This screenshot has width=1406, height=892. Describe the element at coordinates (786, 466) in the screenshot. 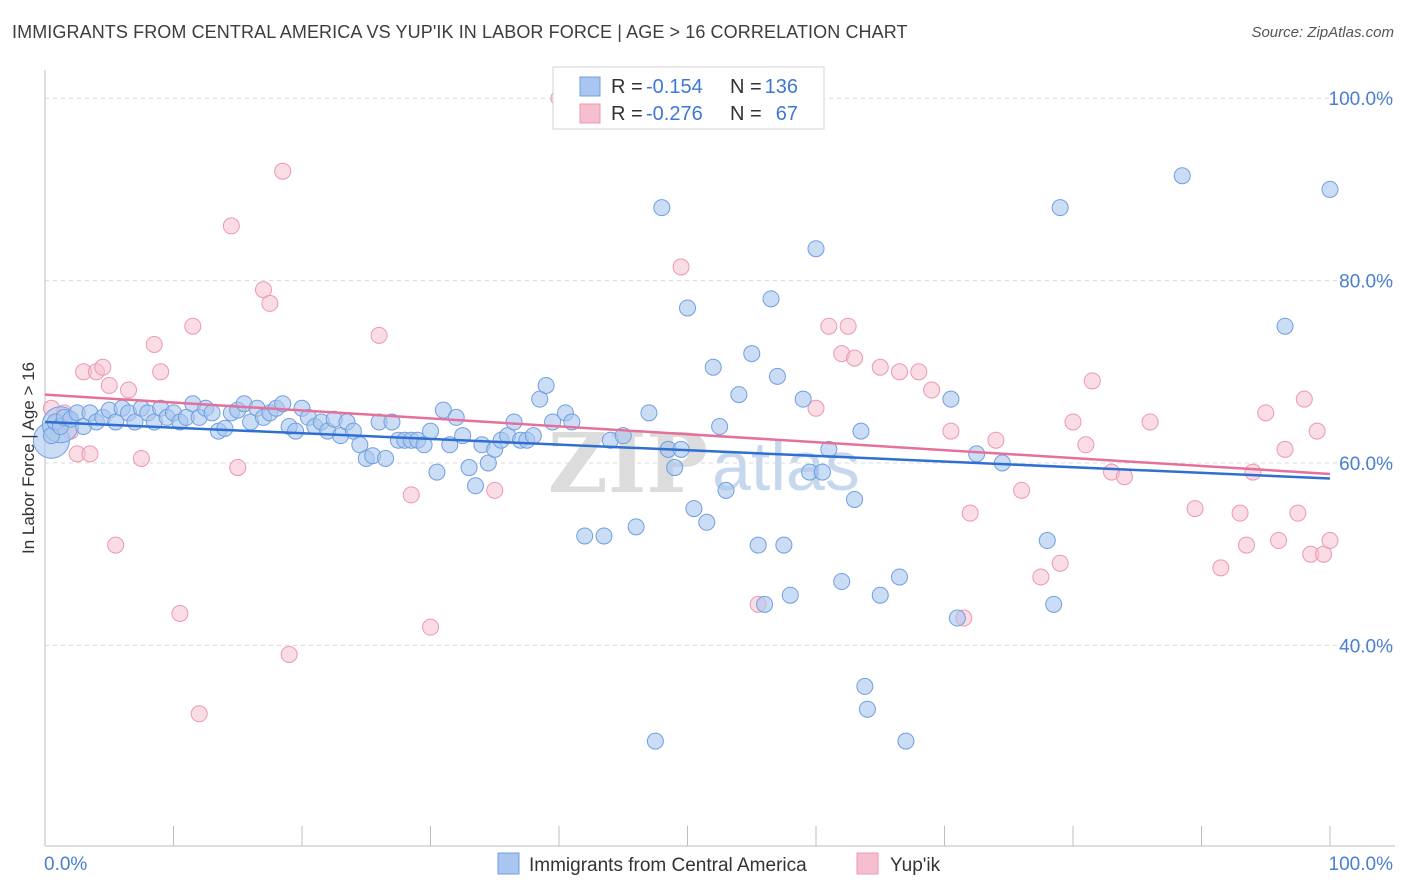

I see `watermark-atlas: atlas` at that location.